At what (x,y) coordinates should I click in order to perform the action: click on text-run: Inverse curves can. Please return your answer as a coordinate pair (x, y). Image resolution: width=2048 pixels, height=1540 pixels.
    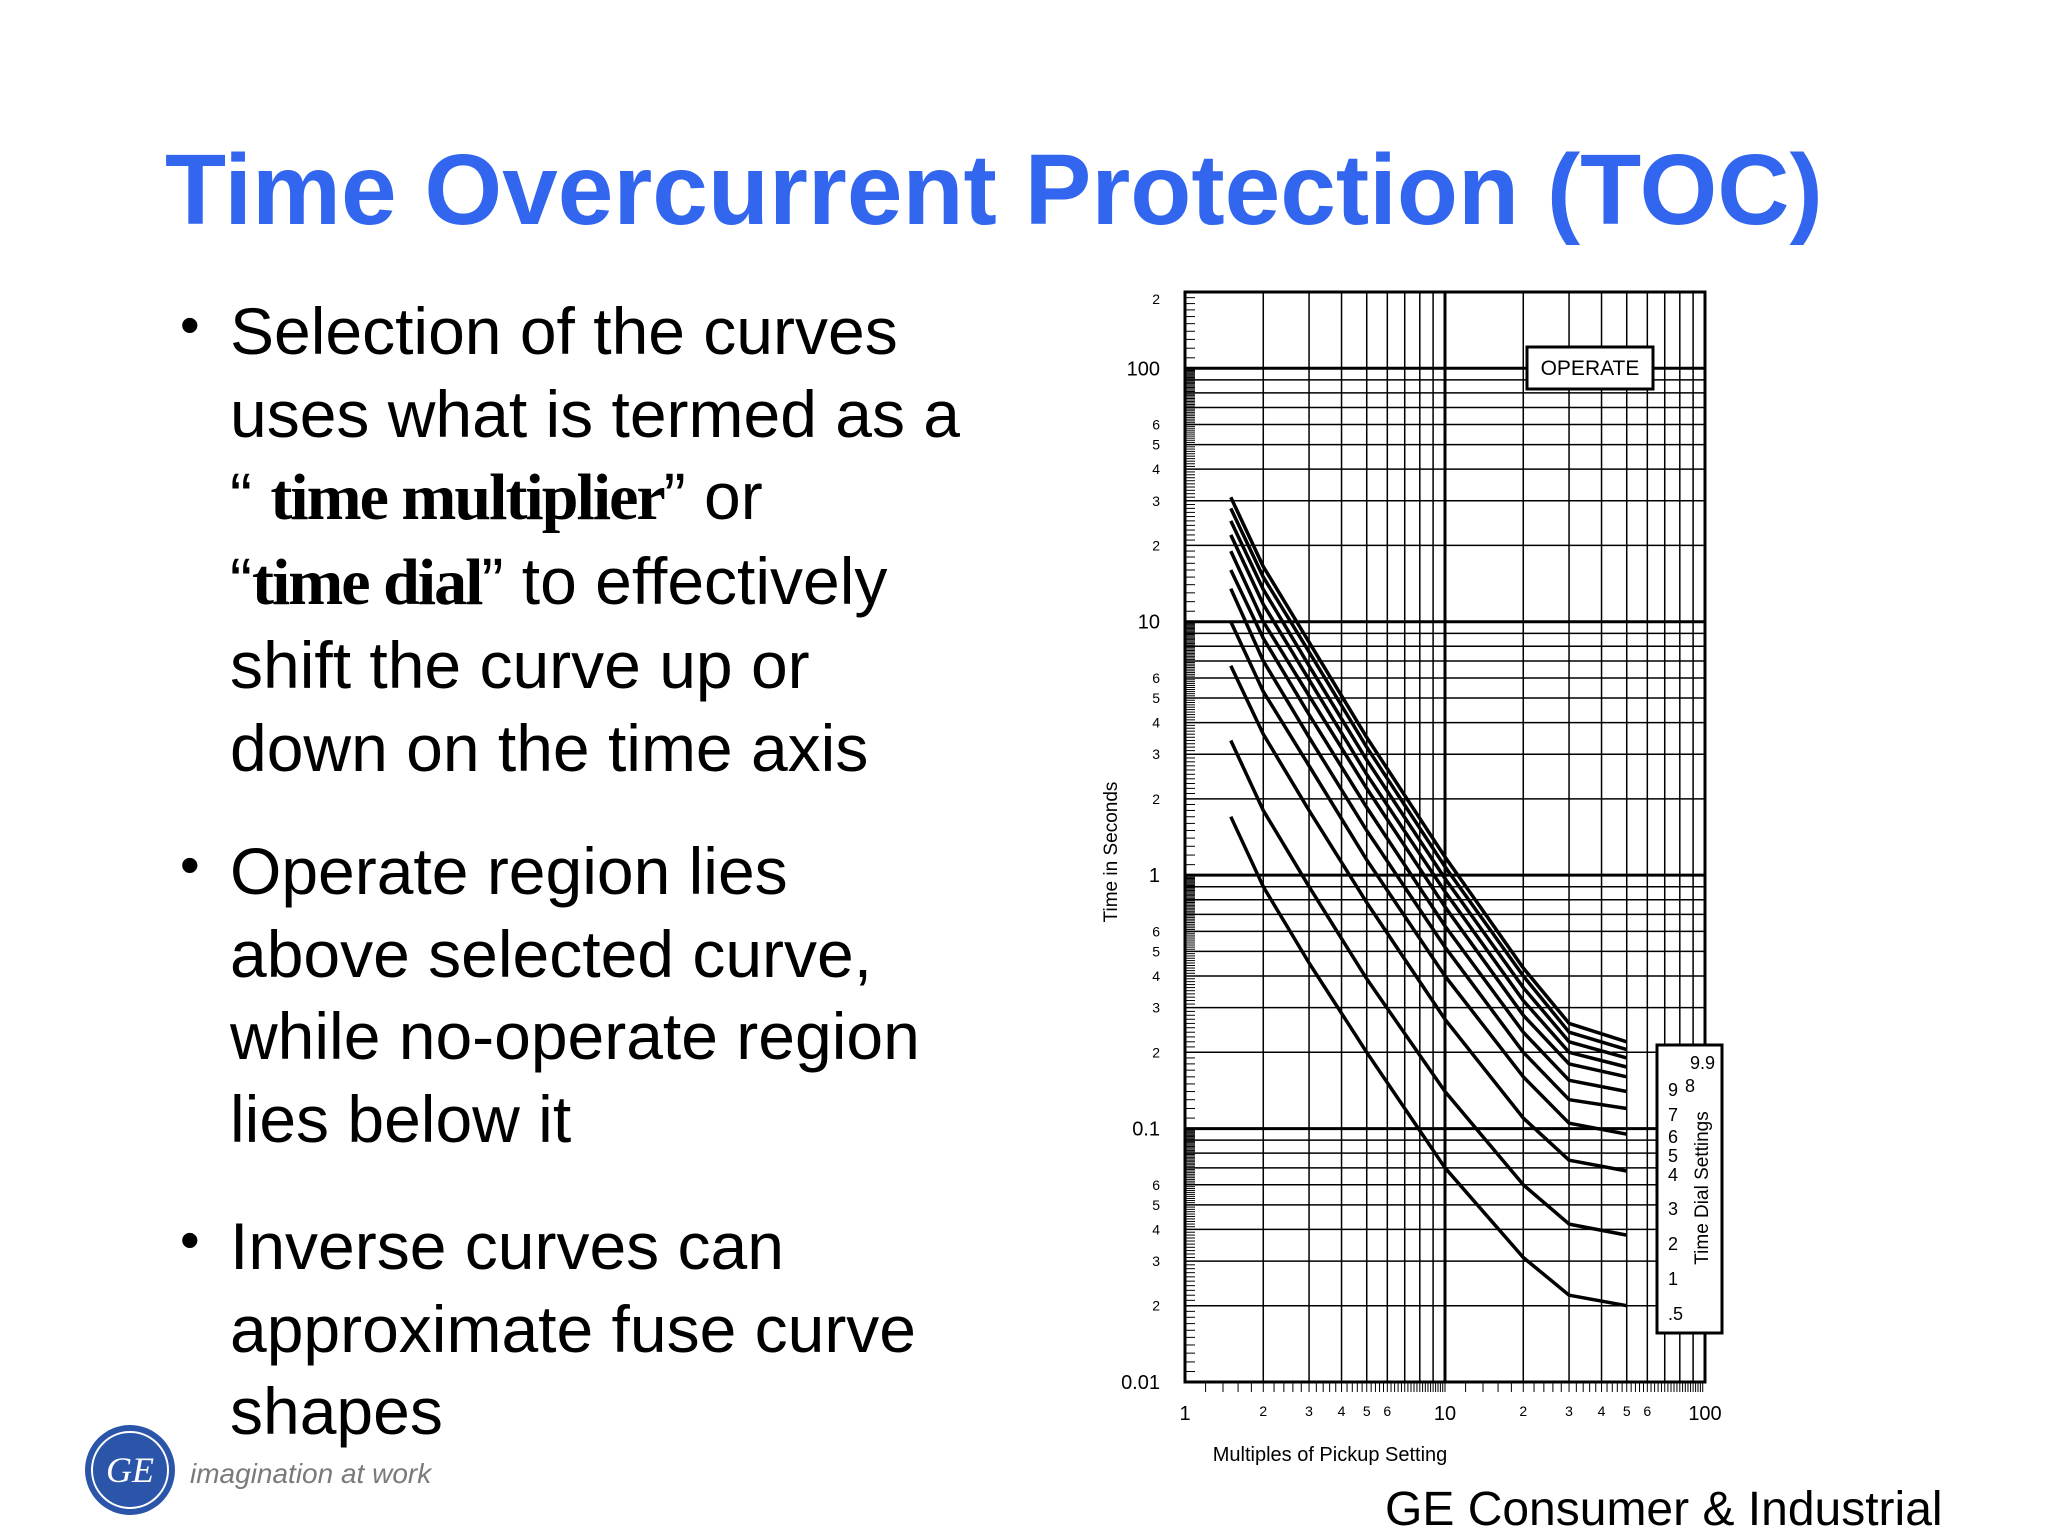
    Looking at the image, I should click on (507, 1246).